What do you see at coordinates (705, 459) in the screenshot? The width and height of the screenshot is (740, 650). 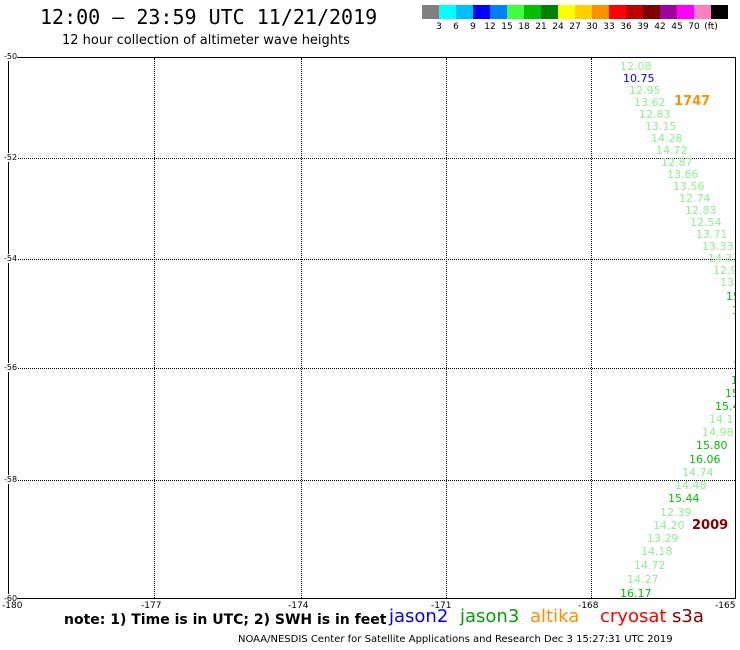 I see `wave-height-observation: 16.06` at bounding box center [705, 459].